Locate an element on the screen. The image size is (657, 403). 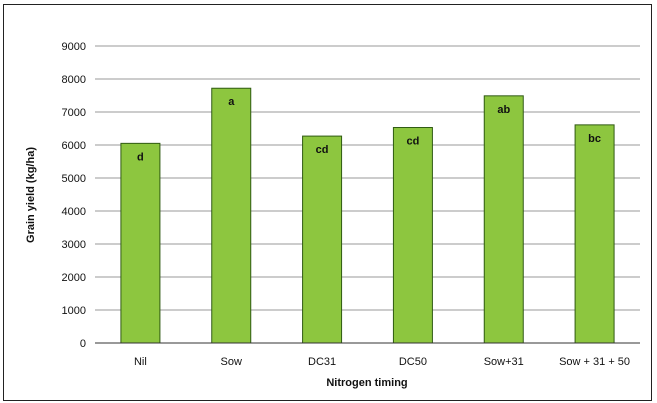
y-tick-label: 4000 is located at coordinates (74, 212).